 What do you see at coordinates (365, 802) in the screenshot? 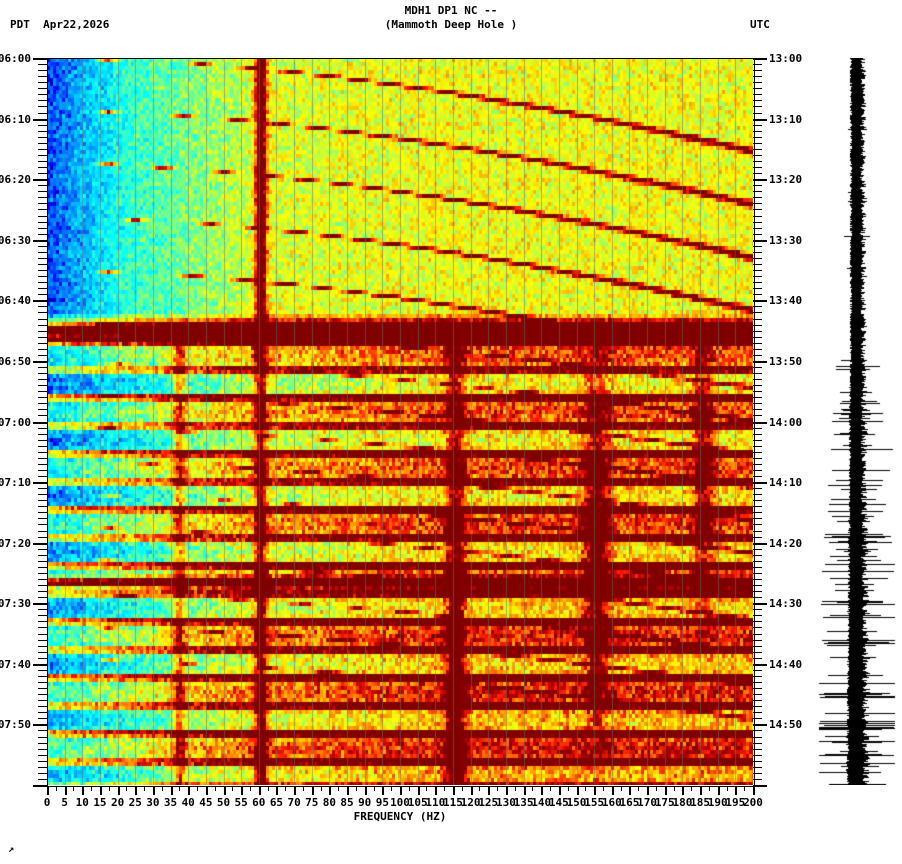
I see `frequency-label: 90` at bounding box center [365, 802].